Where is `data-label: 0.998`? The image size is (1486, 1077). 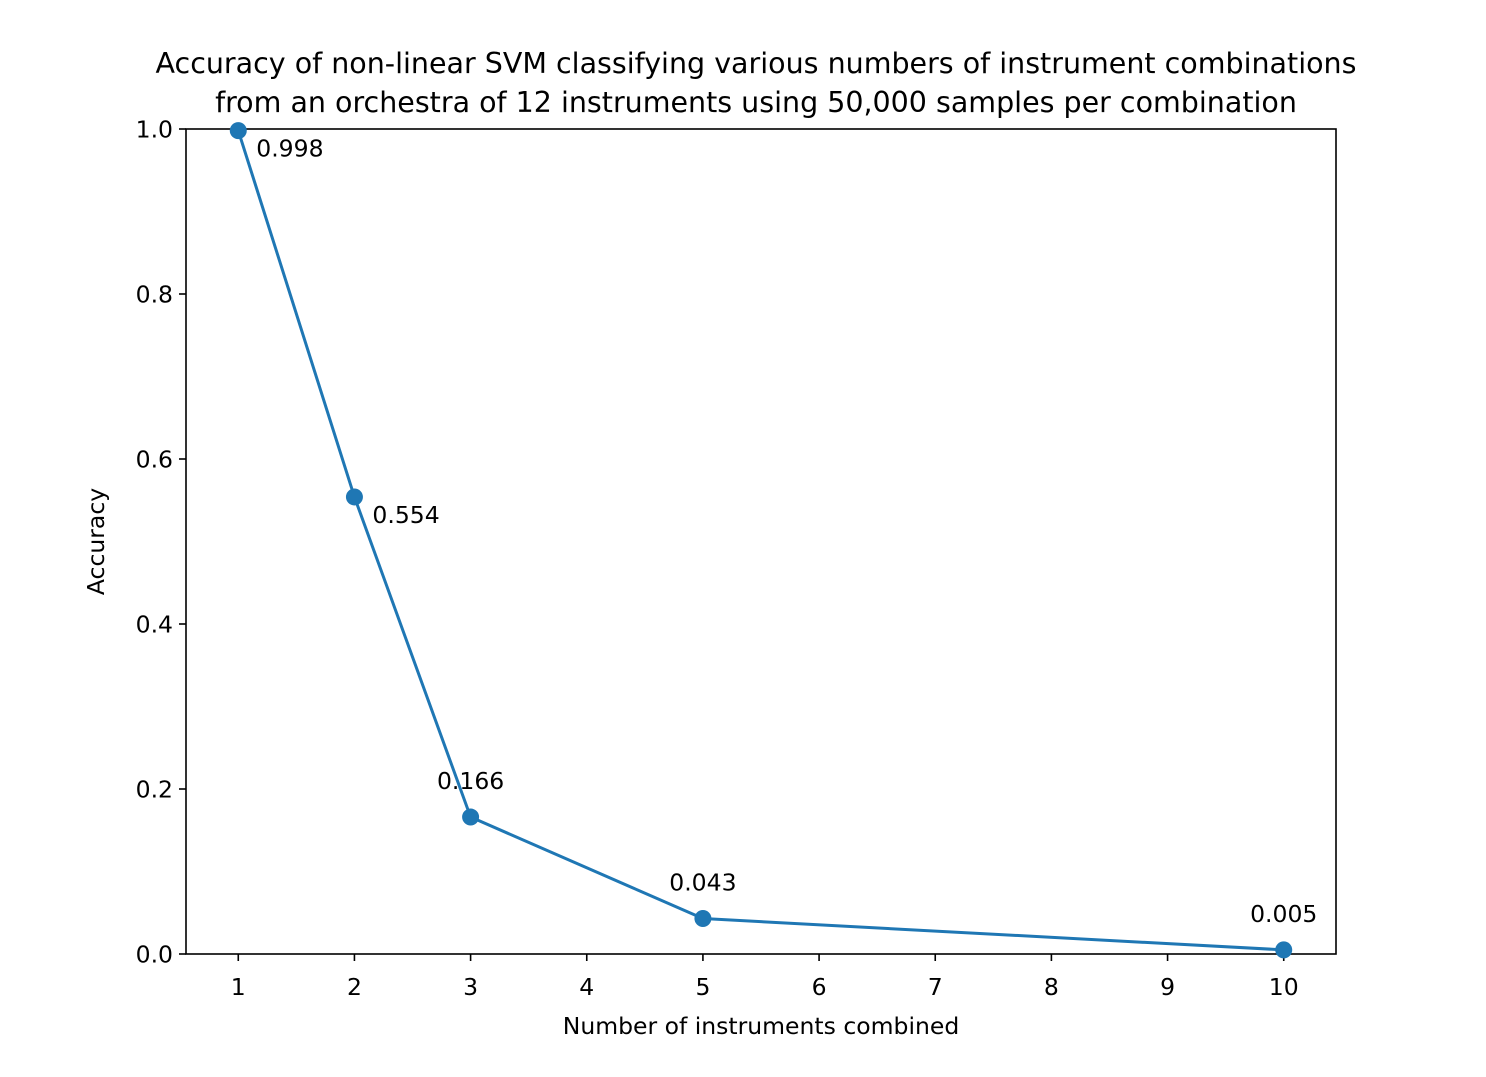 data-label: 0.998 is located at coordinates (289, 149).